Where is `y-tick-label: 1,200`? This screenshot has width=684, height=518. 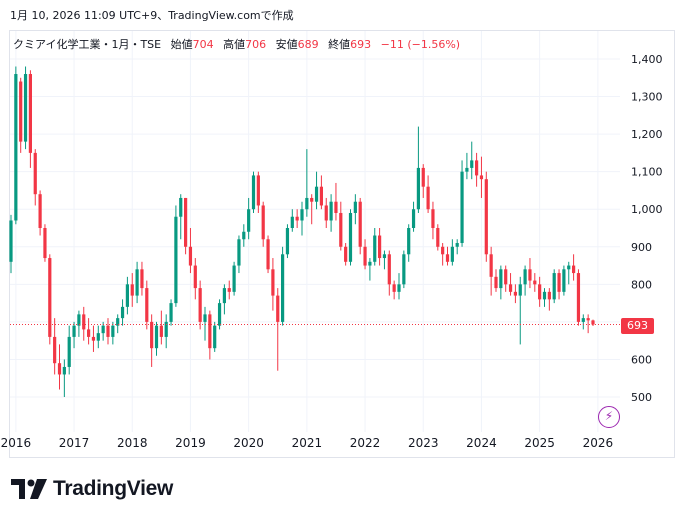 y-tick-label: 1,200 is located at coordinates (647, 134).